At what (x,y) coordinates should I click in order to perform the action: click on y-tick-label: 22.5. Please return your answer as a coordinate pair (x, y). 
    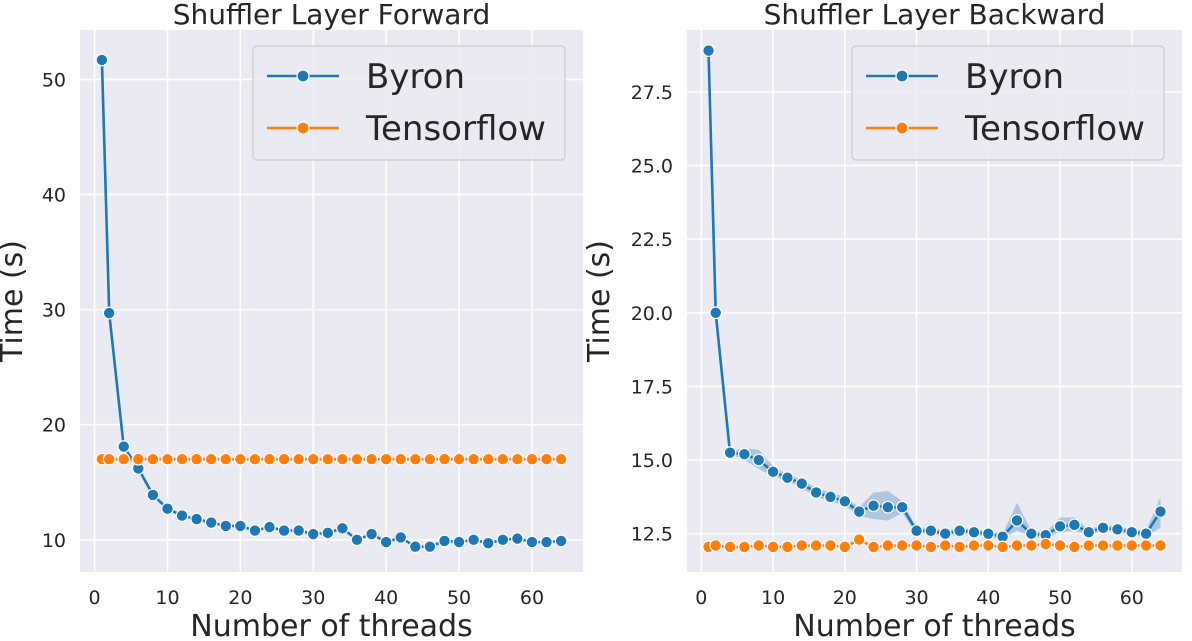
    Looking at the image, I should click on (652, 240).